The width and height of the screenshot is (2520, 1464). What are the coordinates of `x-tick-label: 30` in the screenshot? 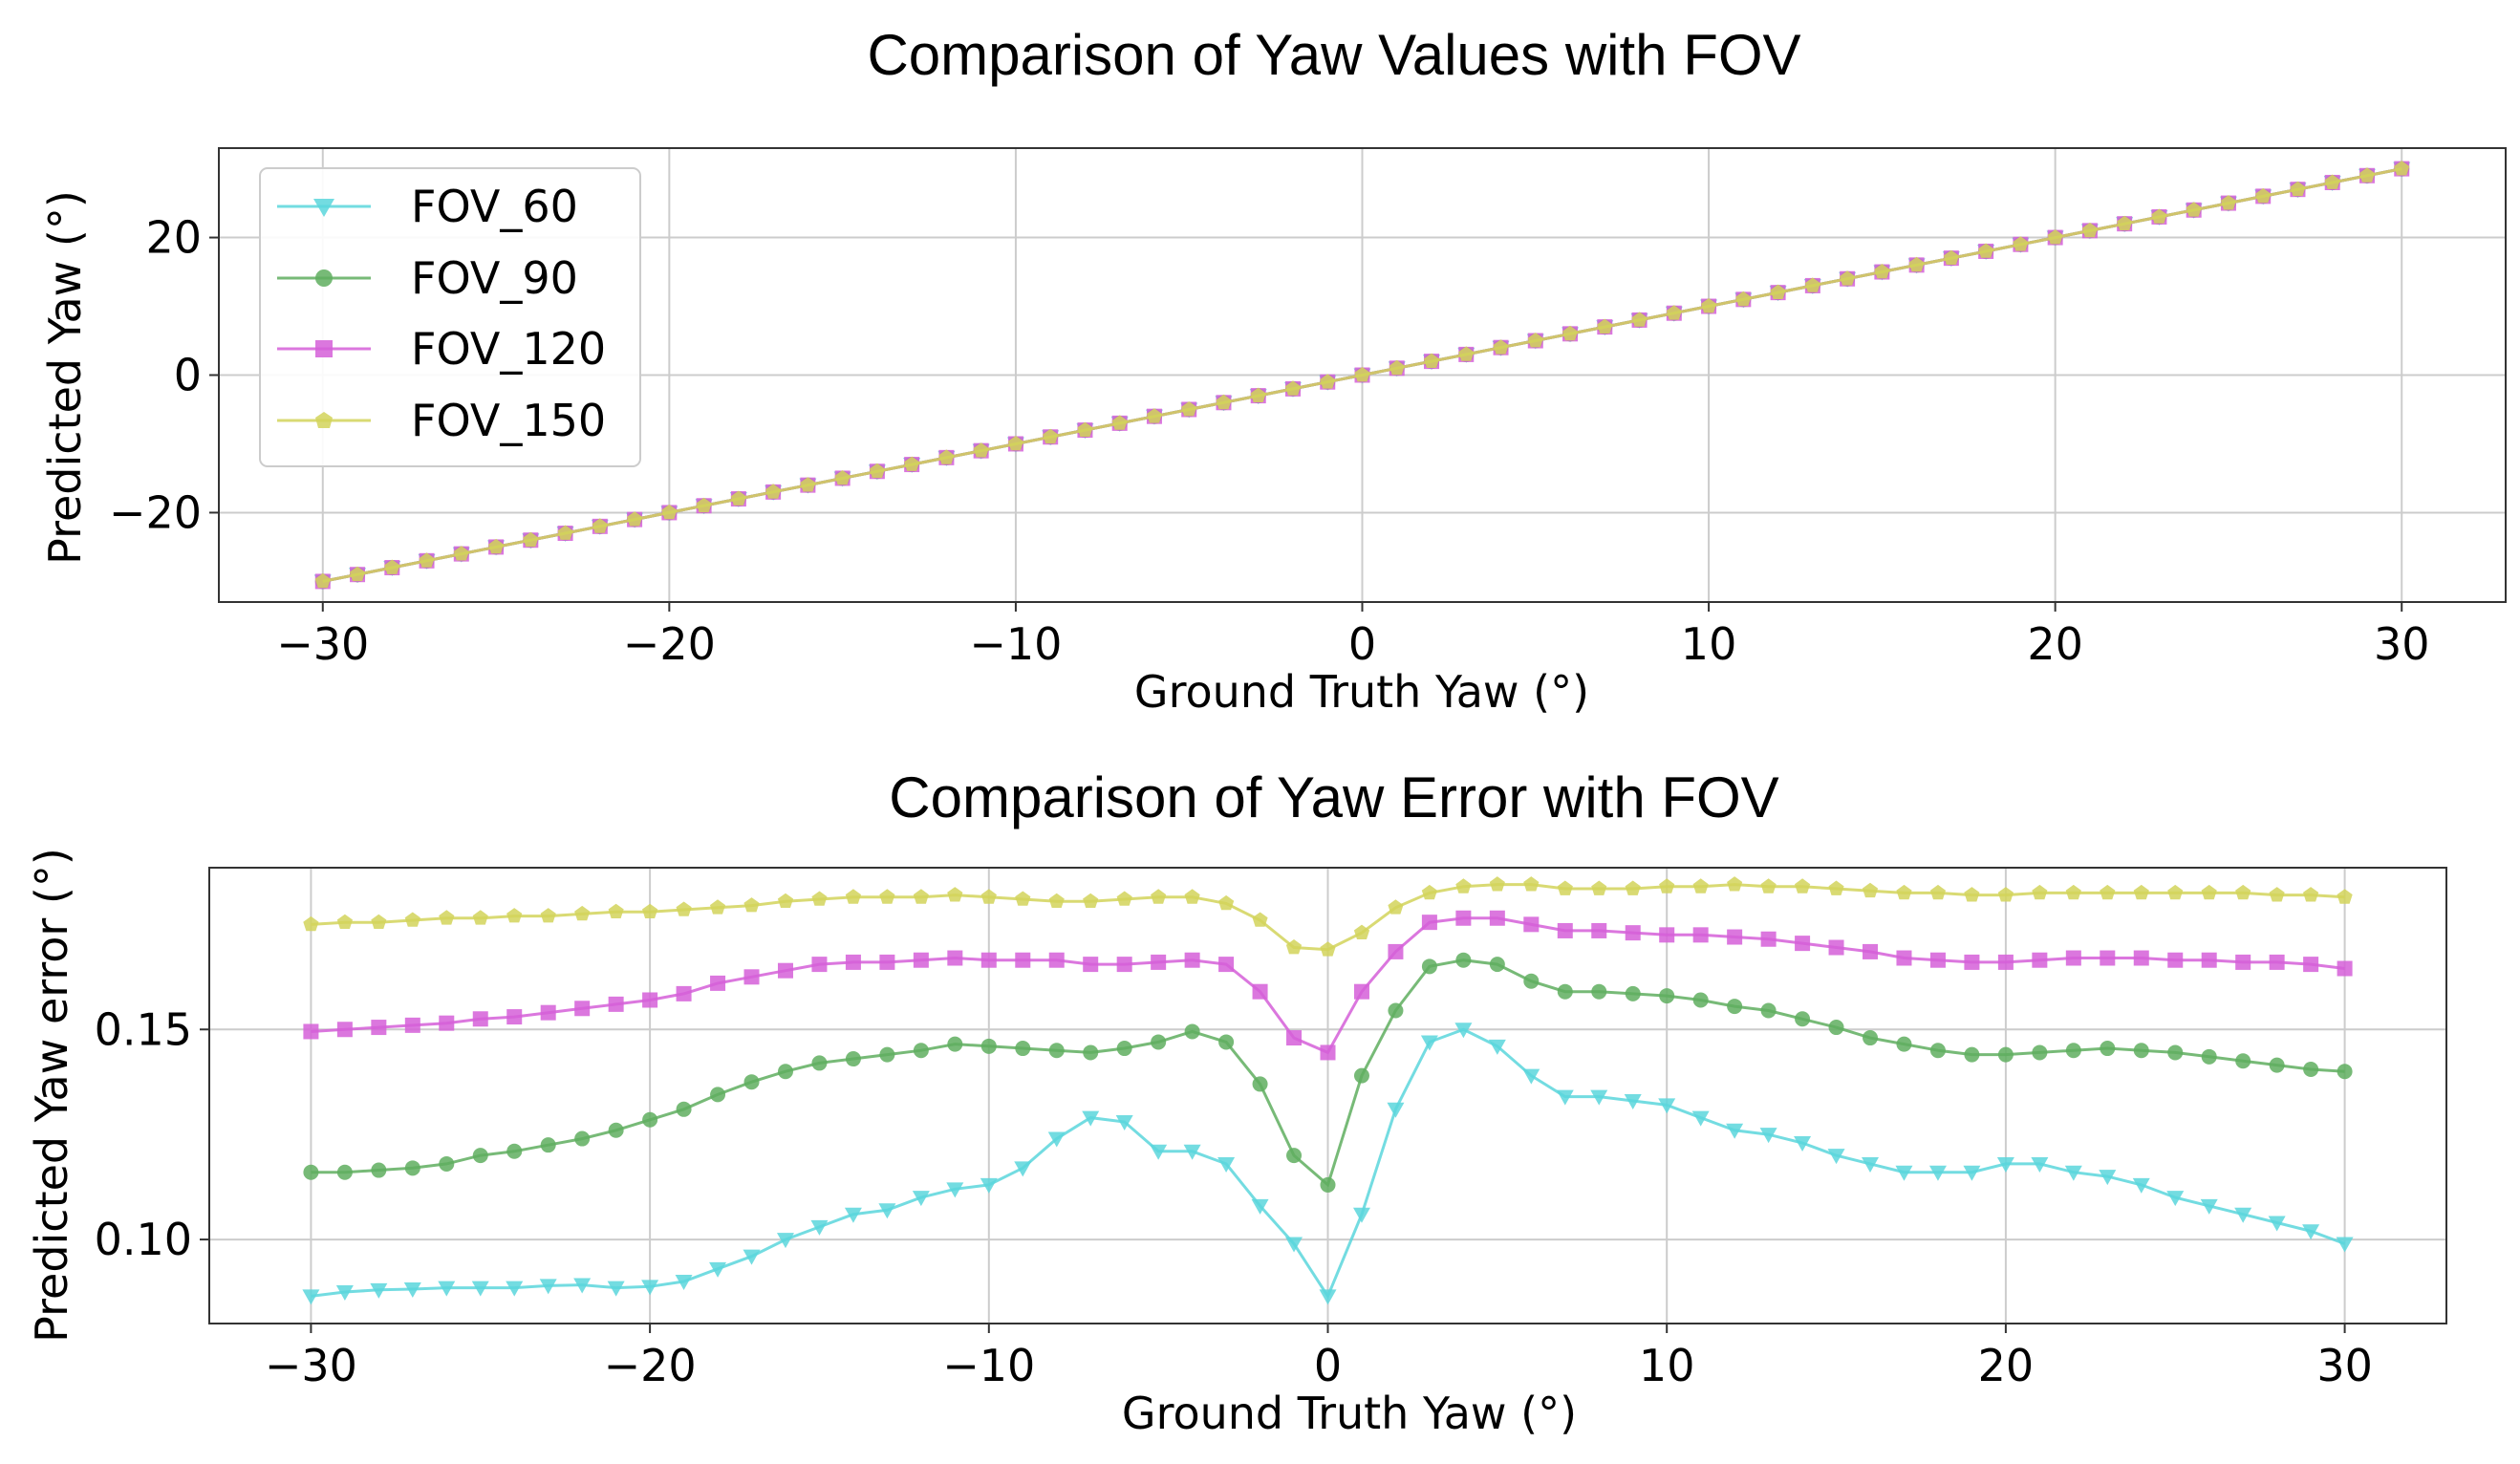 It's located at (2402, 644).